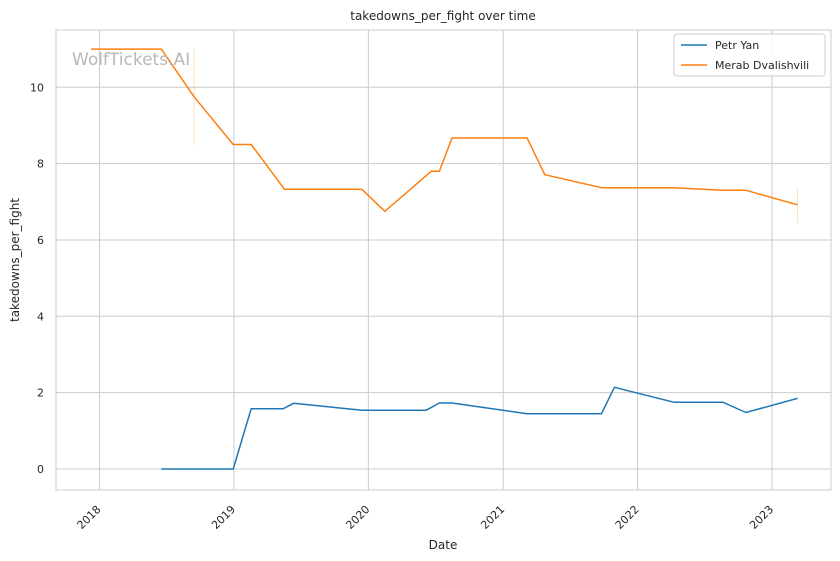  I want to click on y-tick-label-0: 0, so click(40, 469).